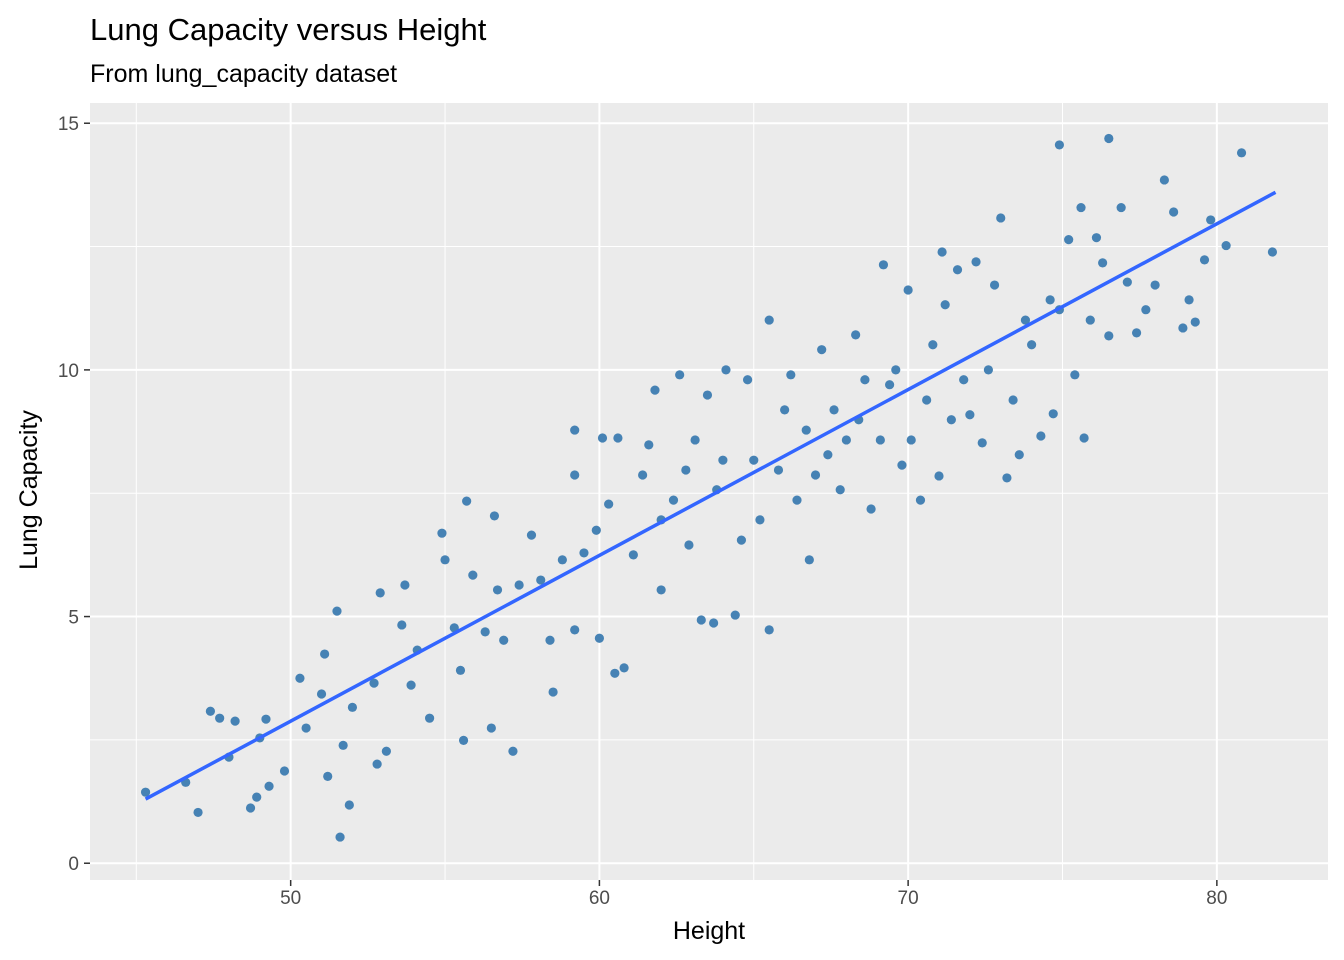  Describe the element at coordinates (709, 931) in the screenshot. I see `x-axis-label: Height` at that location.